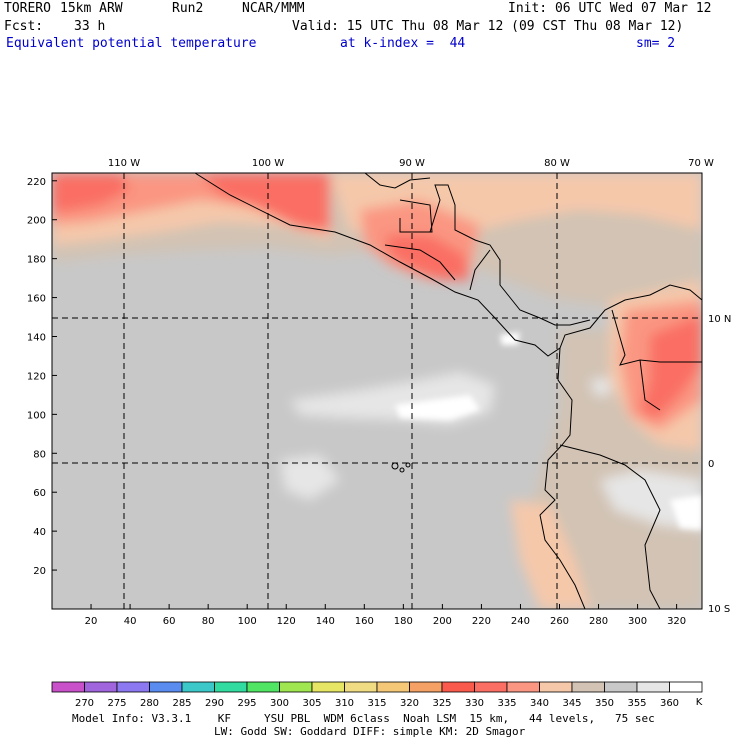 The height and width of the screenshot is (740, 740). I want to click on field-name: Equivalent potential temperature, so click(131, 43).